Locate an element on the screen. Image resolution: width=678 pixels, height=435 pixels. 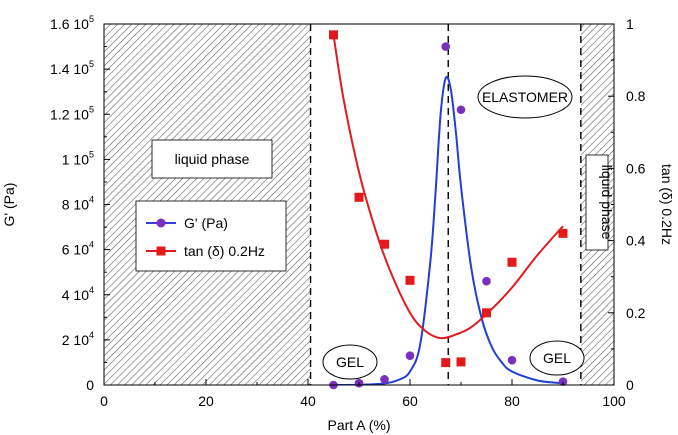
y-left-axis-label: G' (Pa) is located at coordinates (9, 205).